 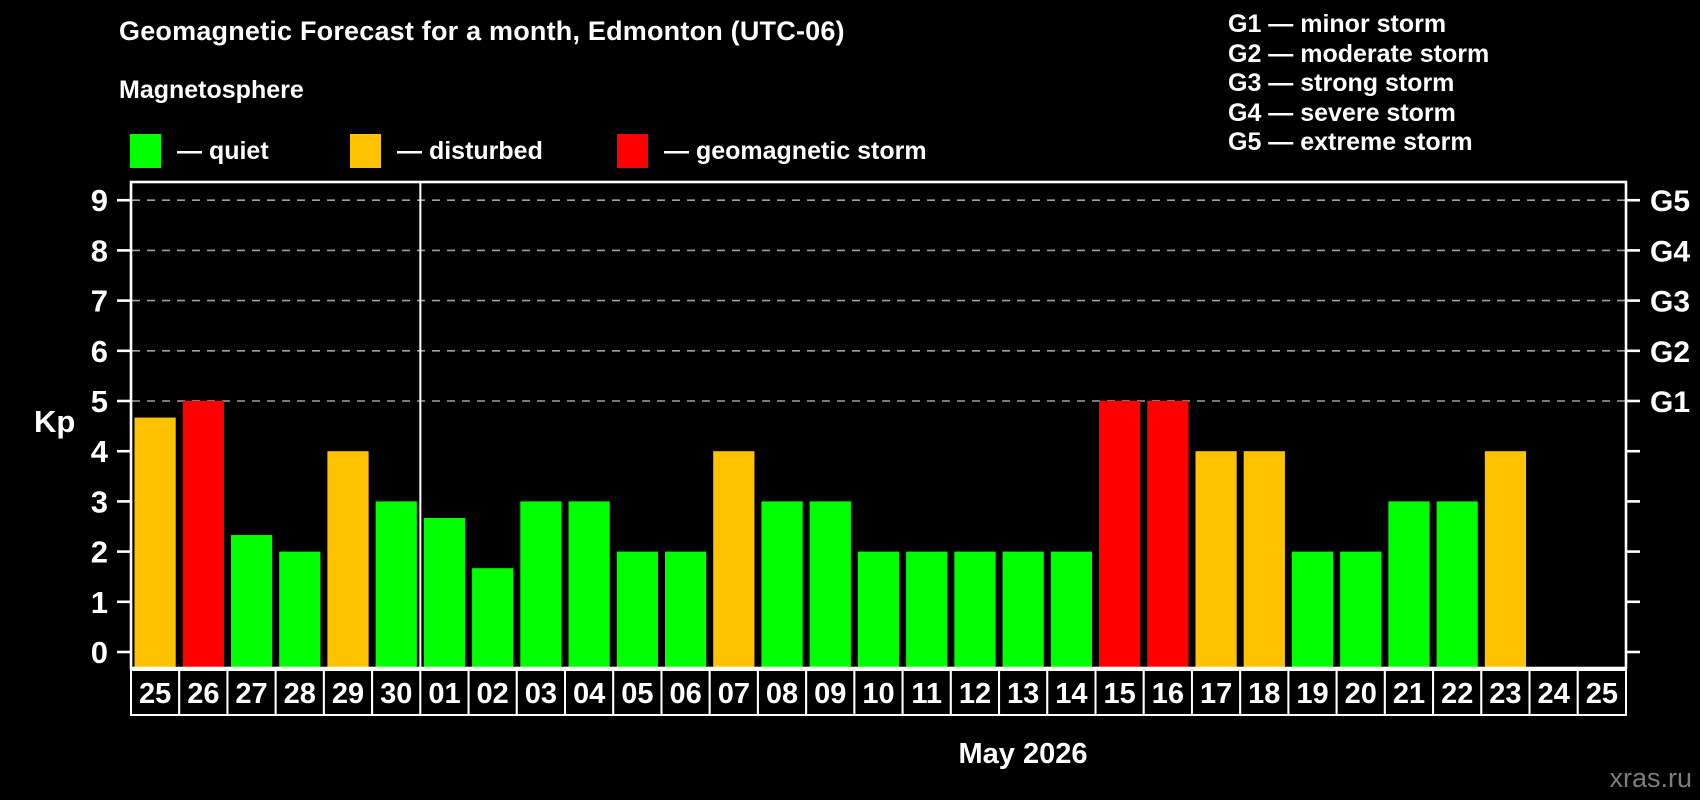 I want to click on y-tick-label-8: 8, so click(x=99, y=250).